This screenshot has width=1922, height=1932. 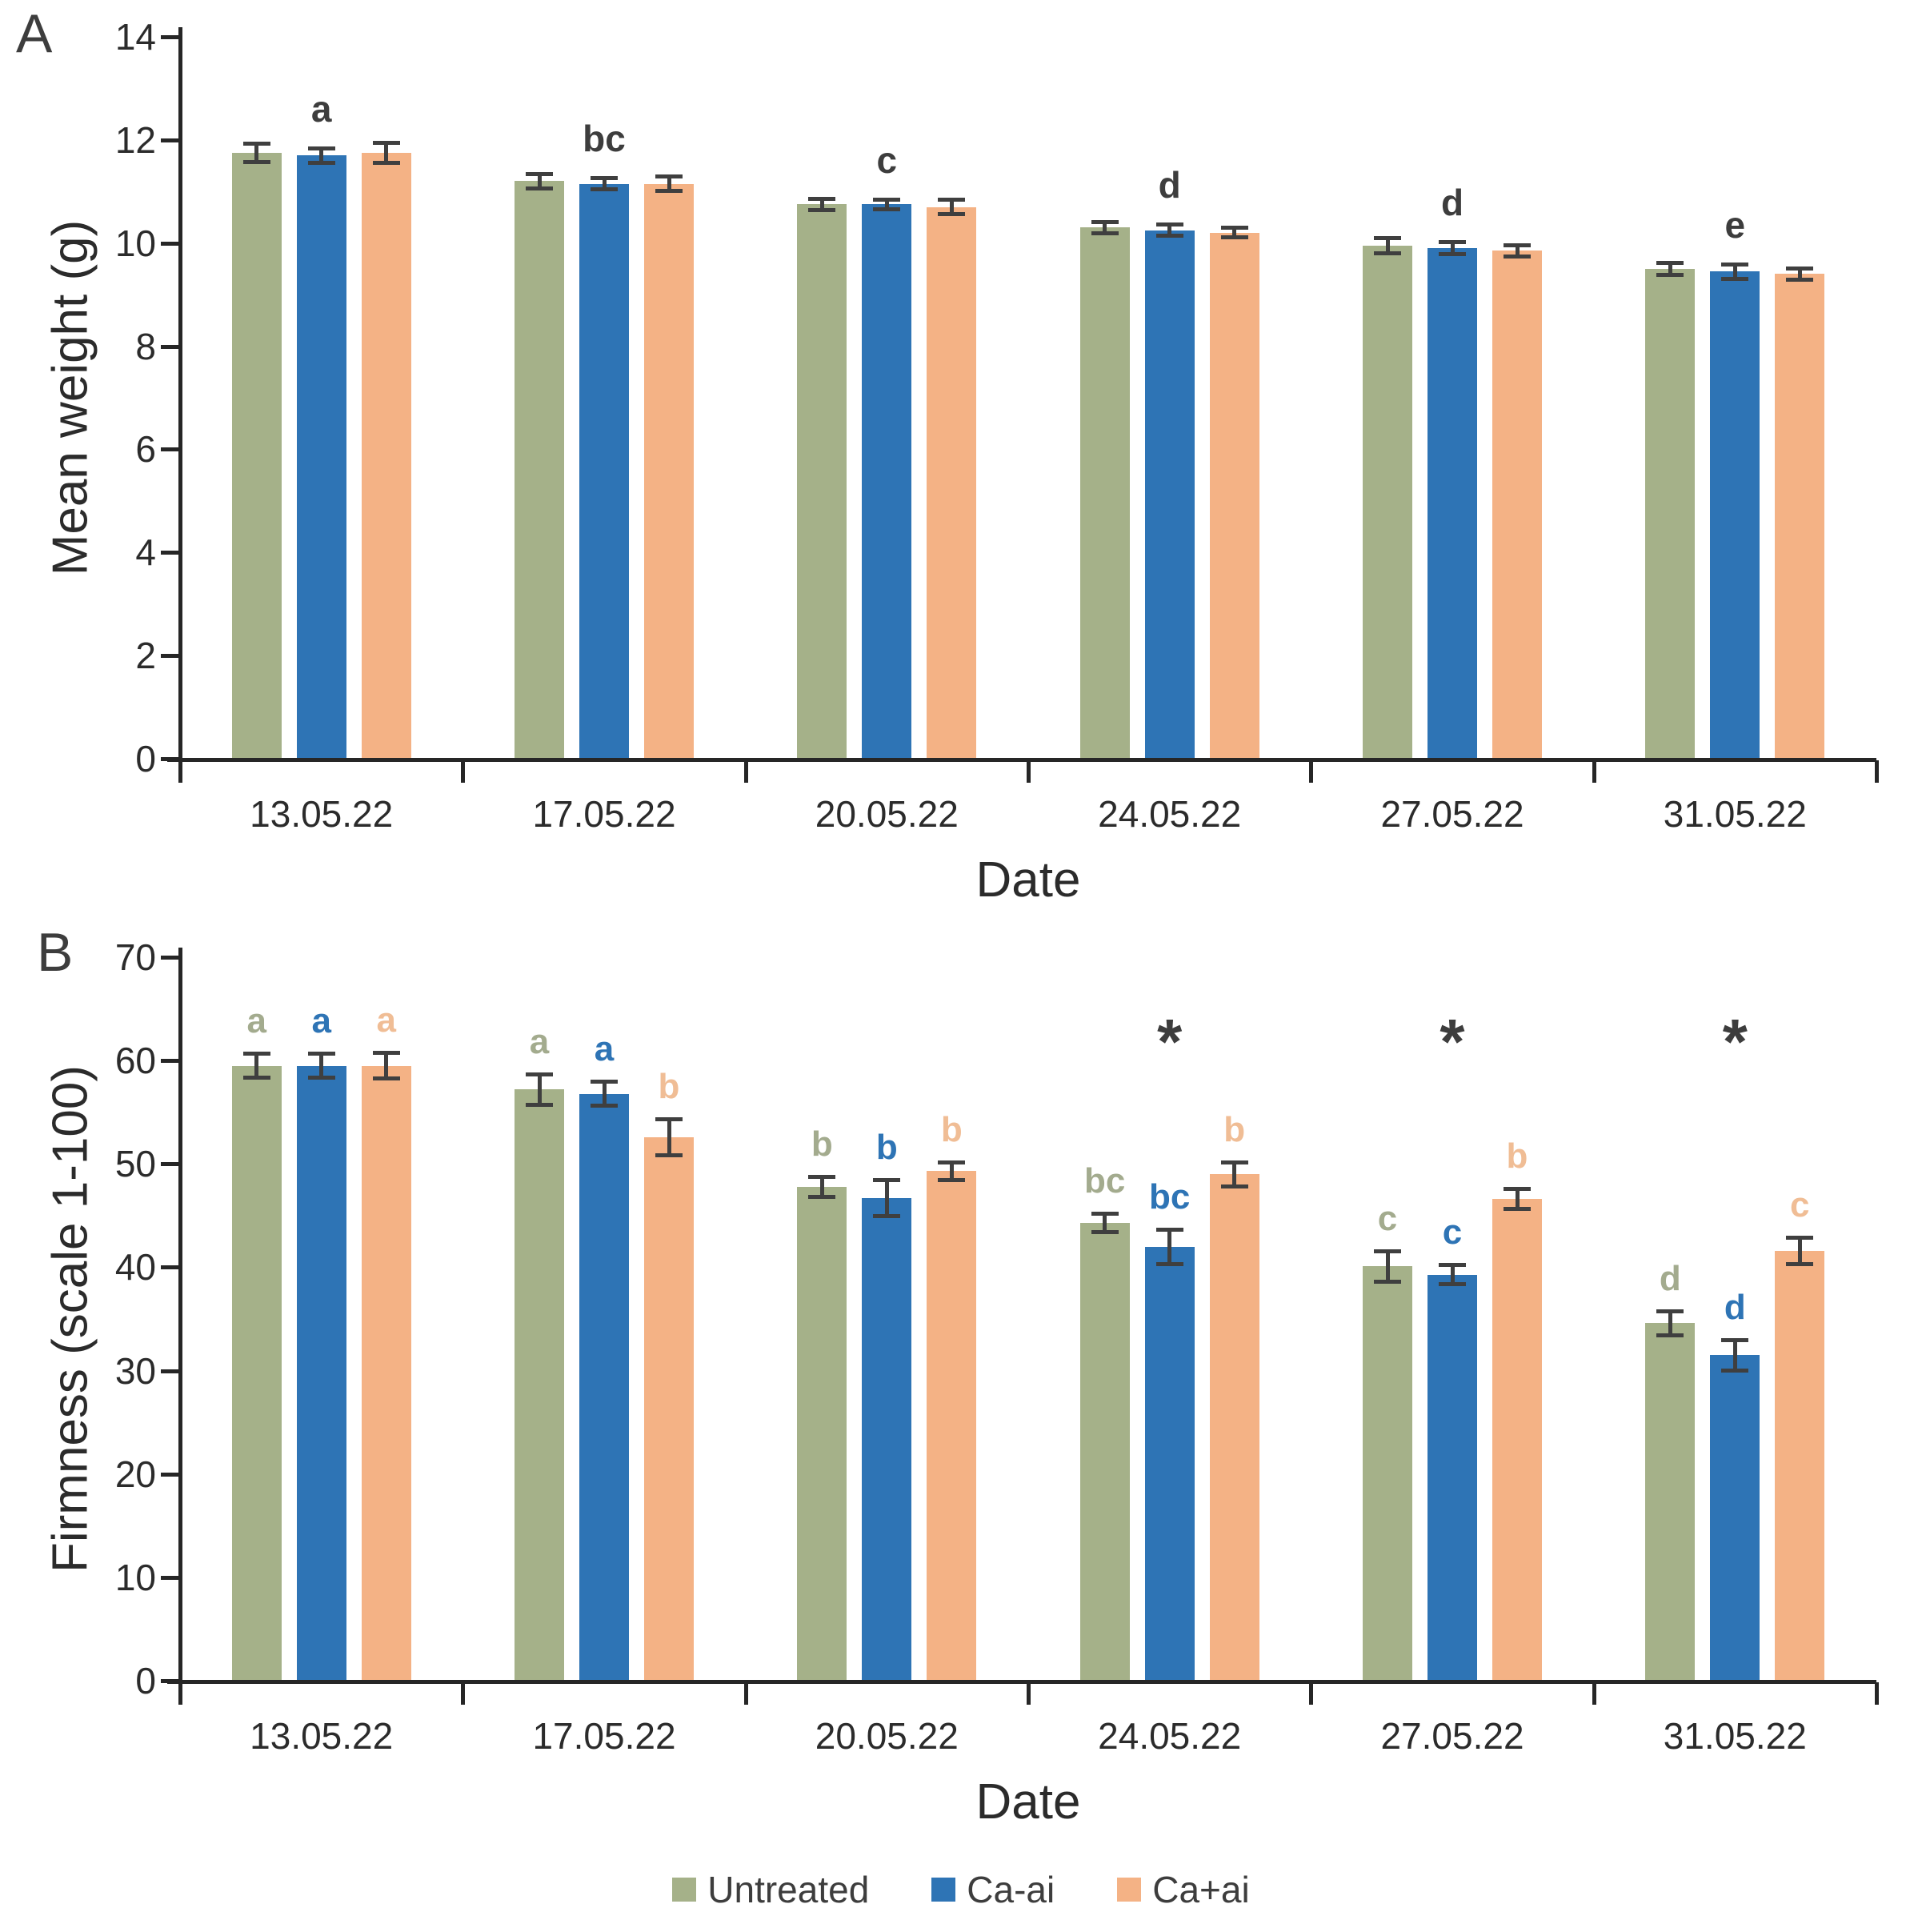 What do you see at coordinates (135, 1474) in the screenshot?
I see `y-tick-label: 20` at bounding box center [135, 1474].